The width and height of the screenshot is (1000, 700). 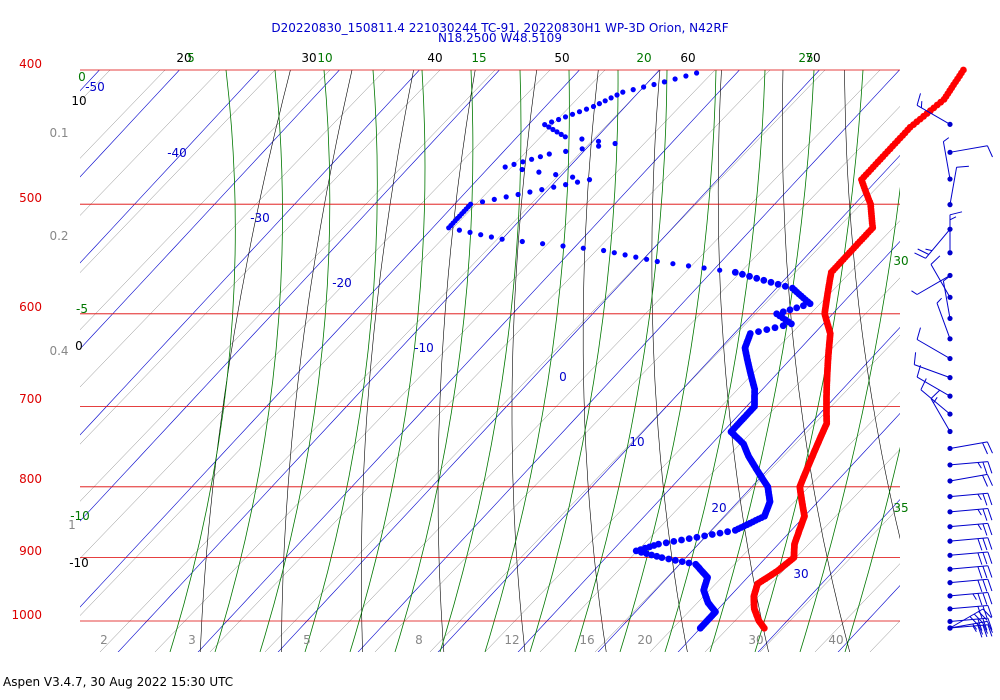 What do you see at coordinates (950, 569) in the screenshot?
I see `wind-barb-station` at bounding box center [950, 569].